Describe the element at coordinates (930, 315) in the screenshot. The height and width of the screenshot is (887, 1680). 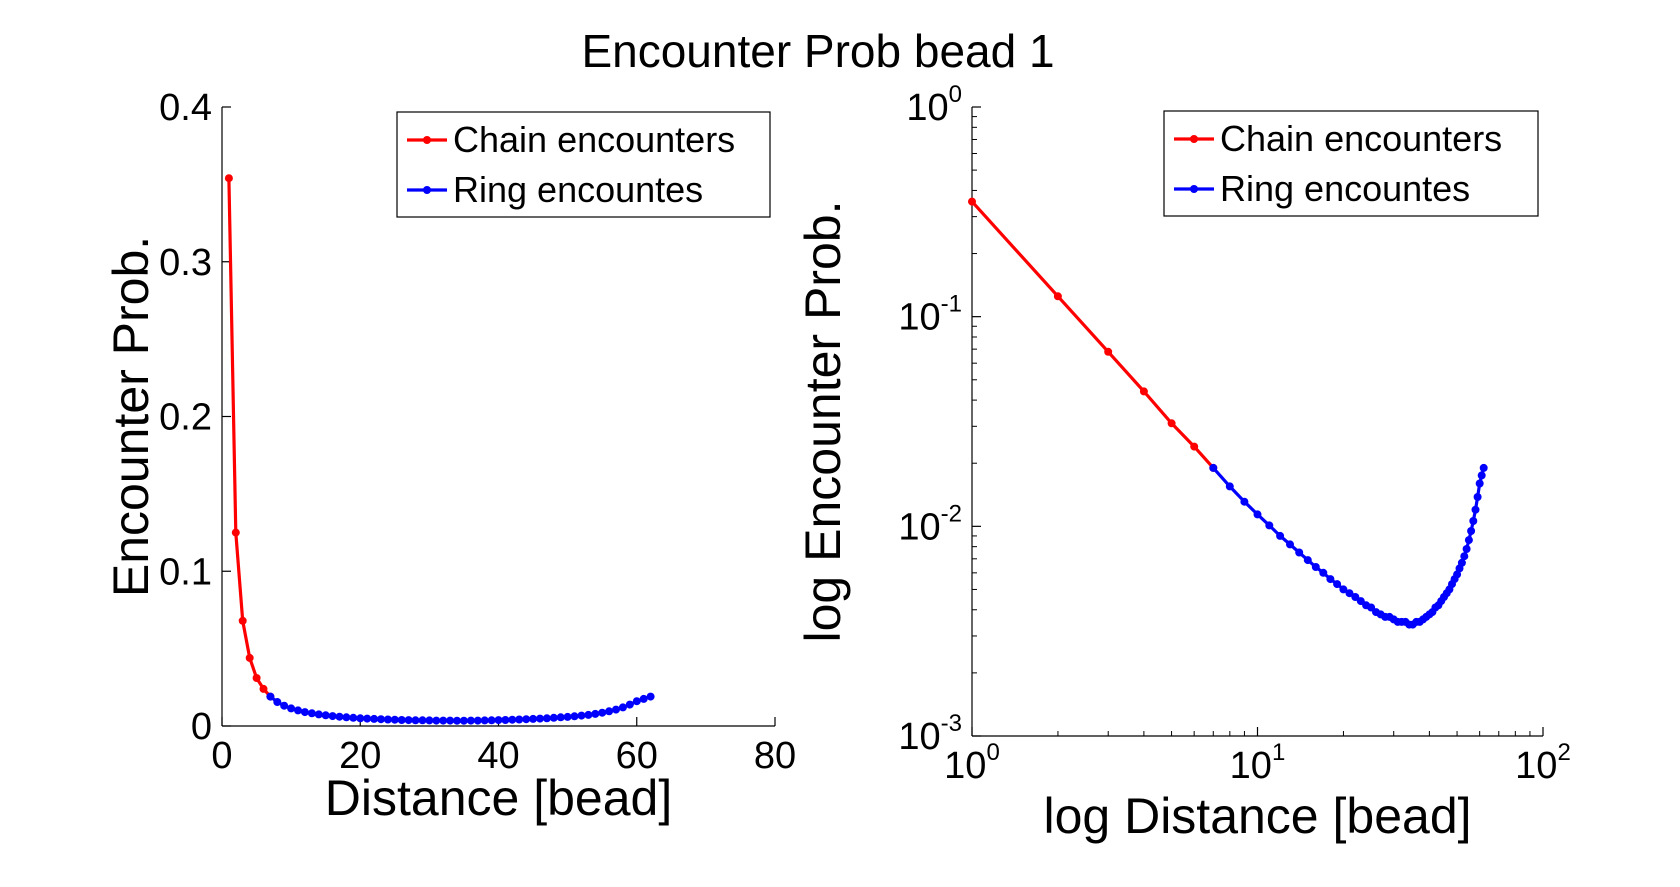
I see `y-tick-label: 10⁻¹` at that location.